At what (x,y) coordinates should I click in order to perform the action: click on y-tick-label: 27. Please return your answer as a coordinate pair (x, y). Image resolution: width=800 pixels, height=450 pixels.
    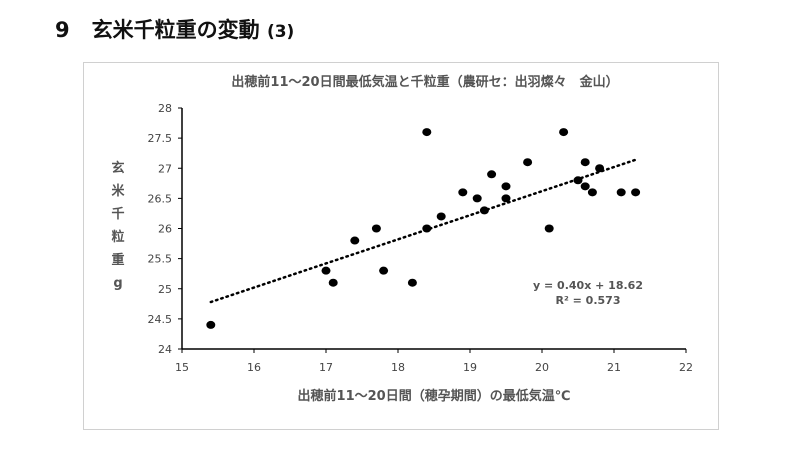
    Looking at the image, I should click on (165, 168).